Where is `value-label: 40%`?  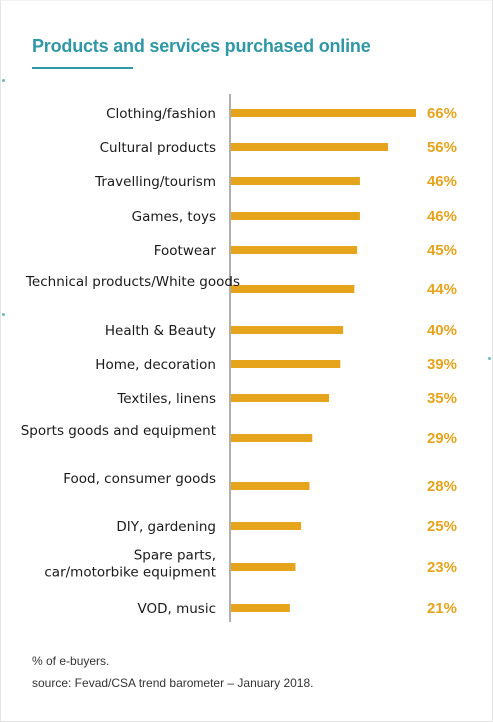
value-label: 40% is located at coordinates (442, 330).